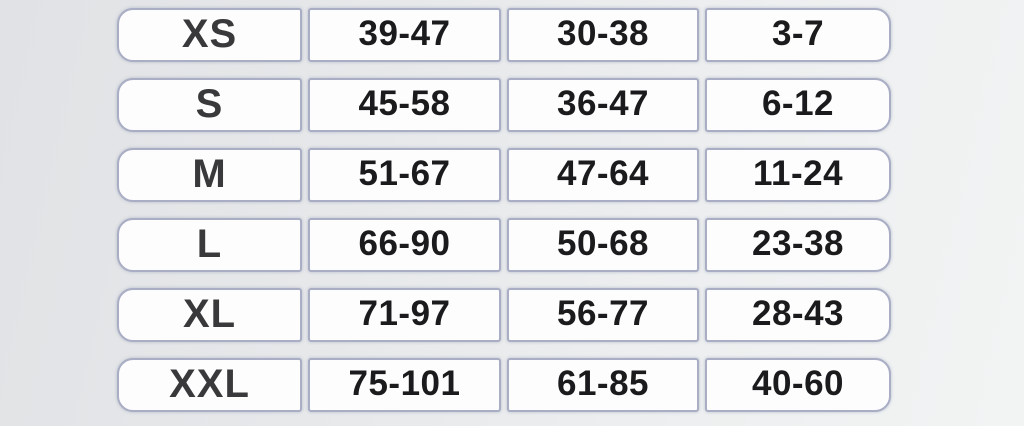  What do you see at coordinates (603, 35) in the screenshot?
I see `range-cell: 30-38` at bounding box center [603, 35].